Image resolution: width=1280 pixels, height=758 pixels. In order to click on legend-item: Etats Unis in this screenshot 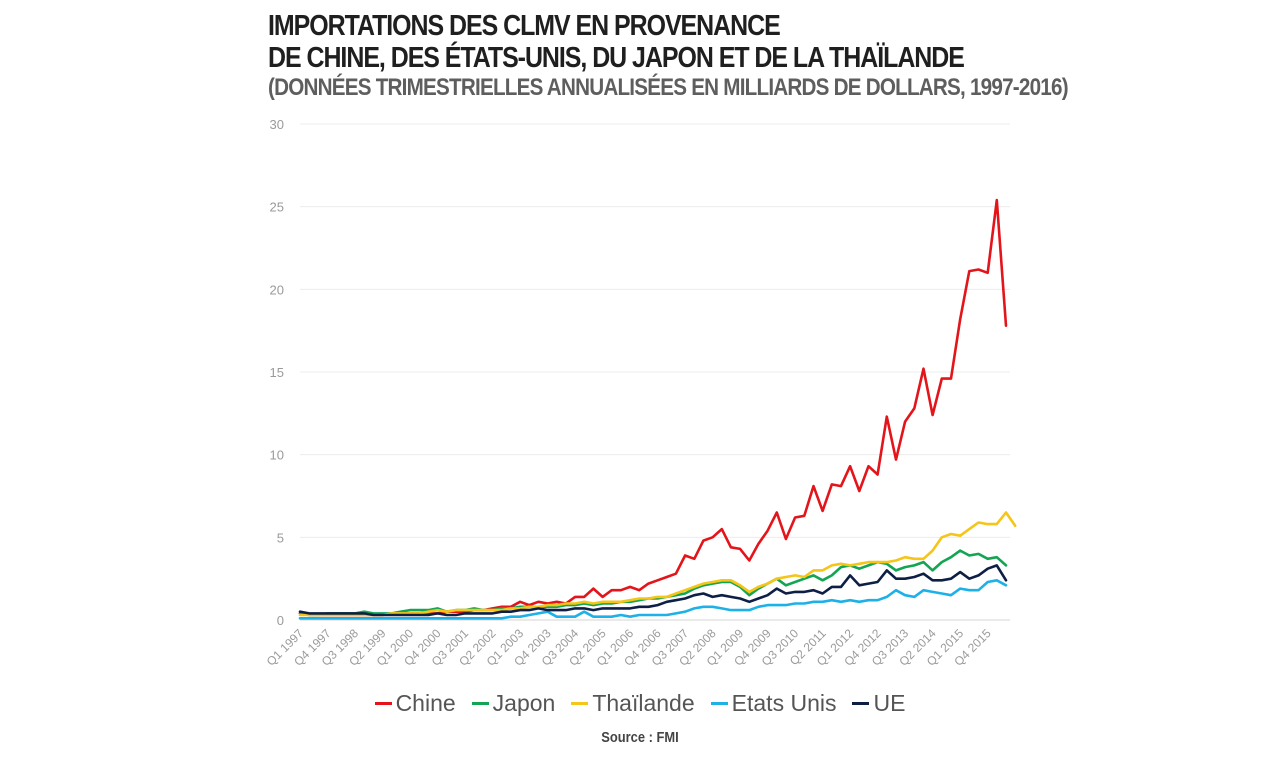, I will do `click(773, 703)`.